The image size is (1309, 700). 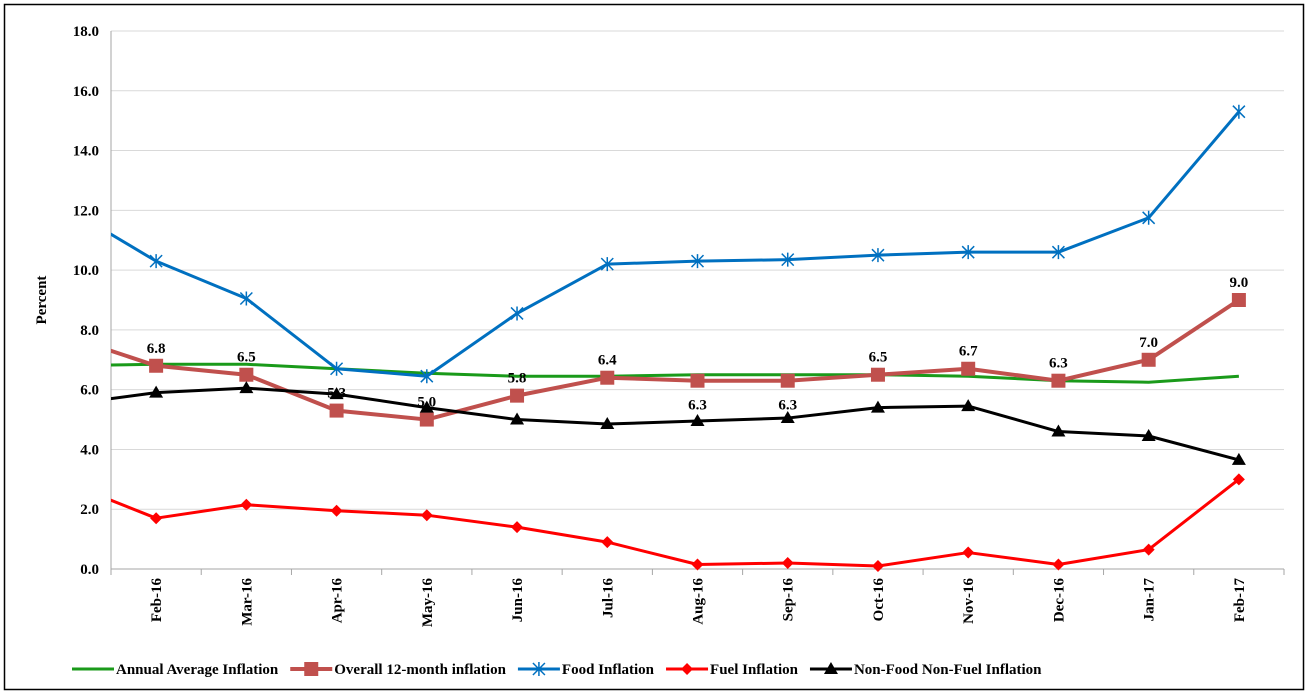 What do you see at coordinates (86, 32) in the screenshot?
I see `y-tick-label: 18.0` at bounding box center [86, 32].